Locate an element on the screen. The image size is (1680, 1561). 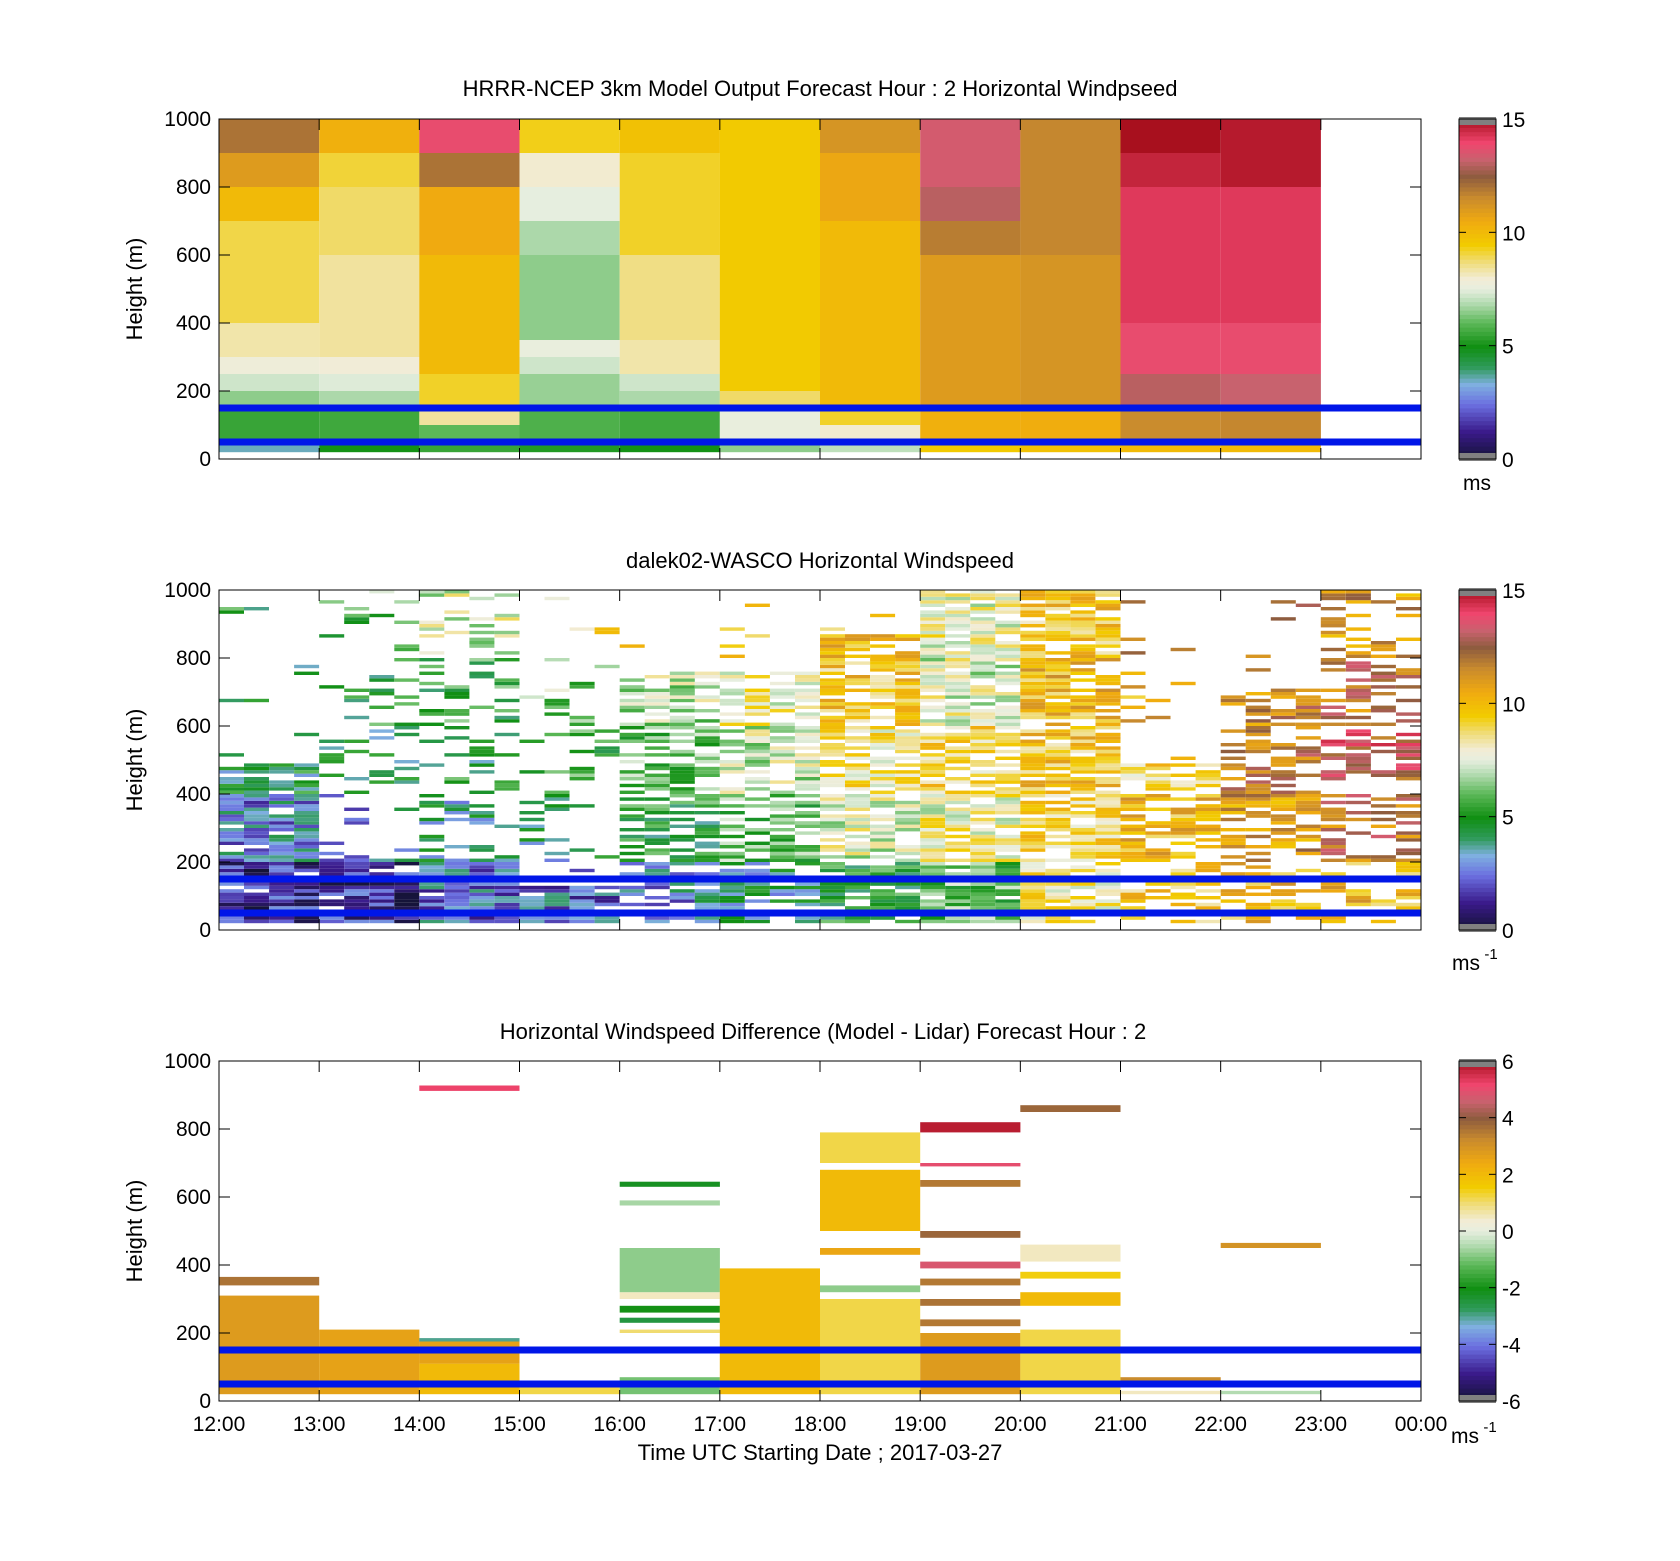
y-tick-label: 400 is located at coordinates (193, 794).